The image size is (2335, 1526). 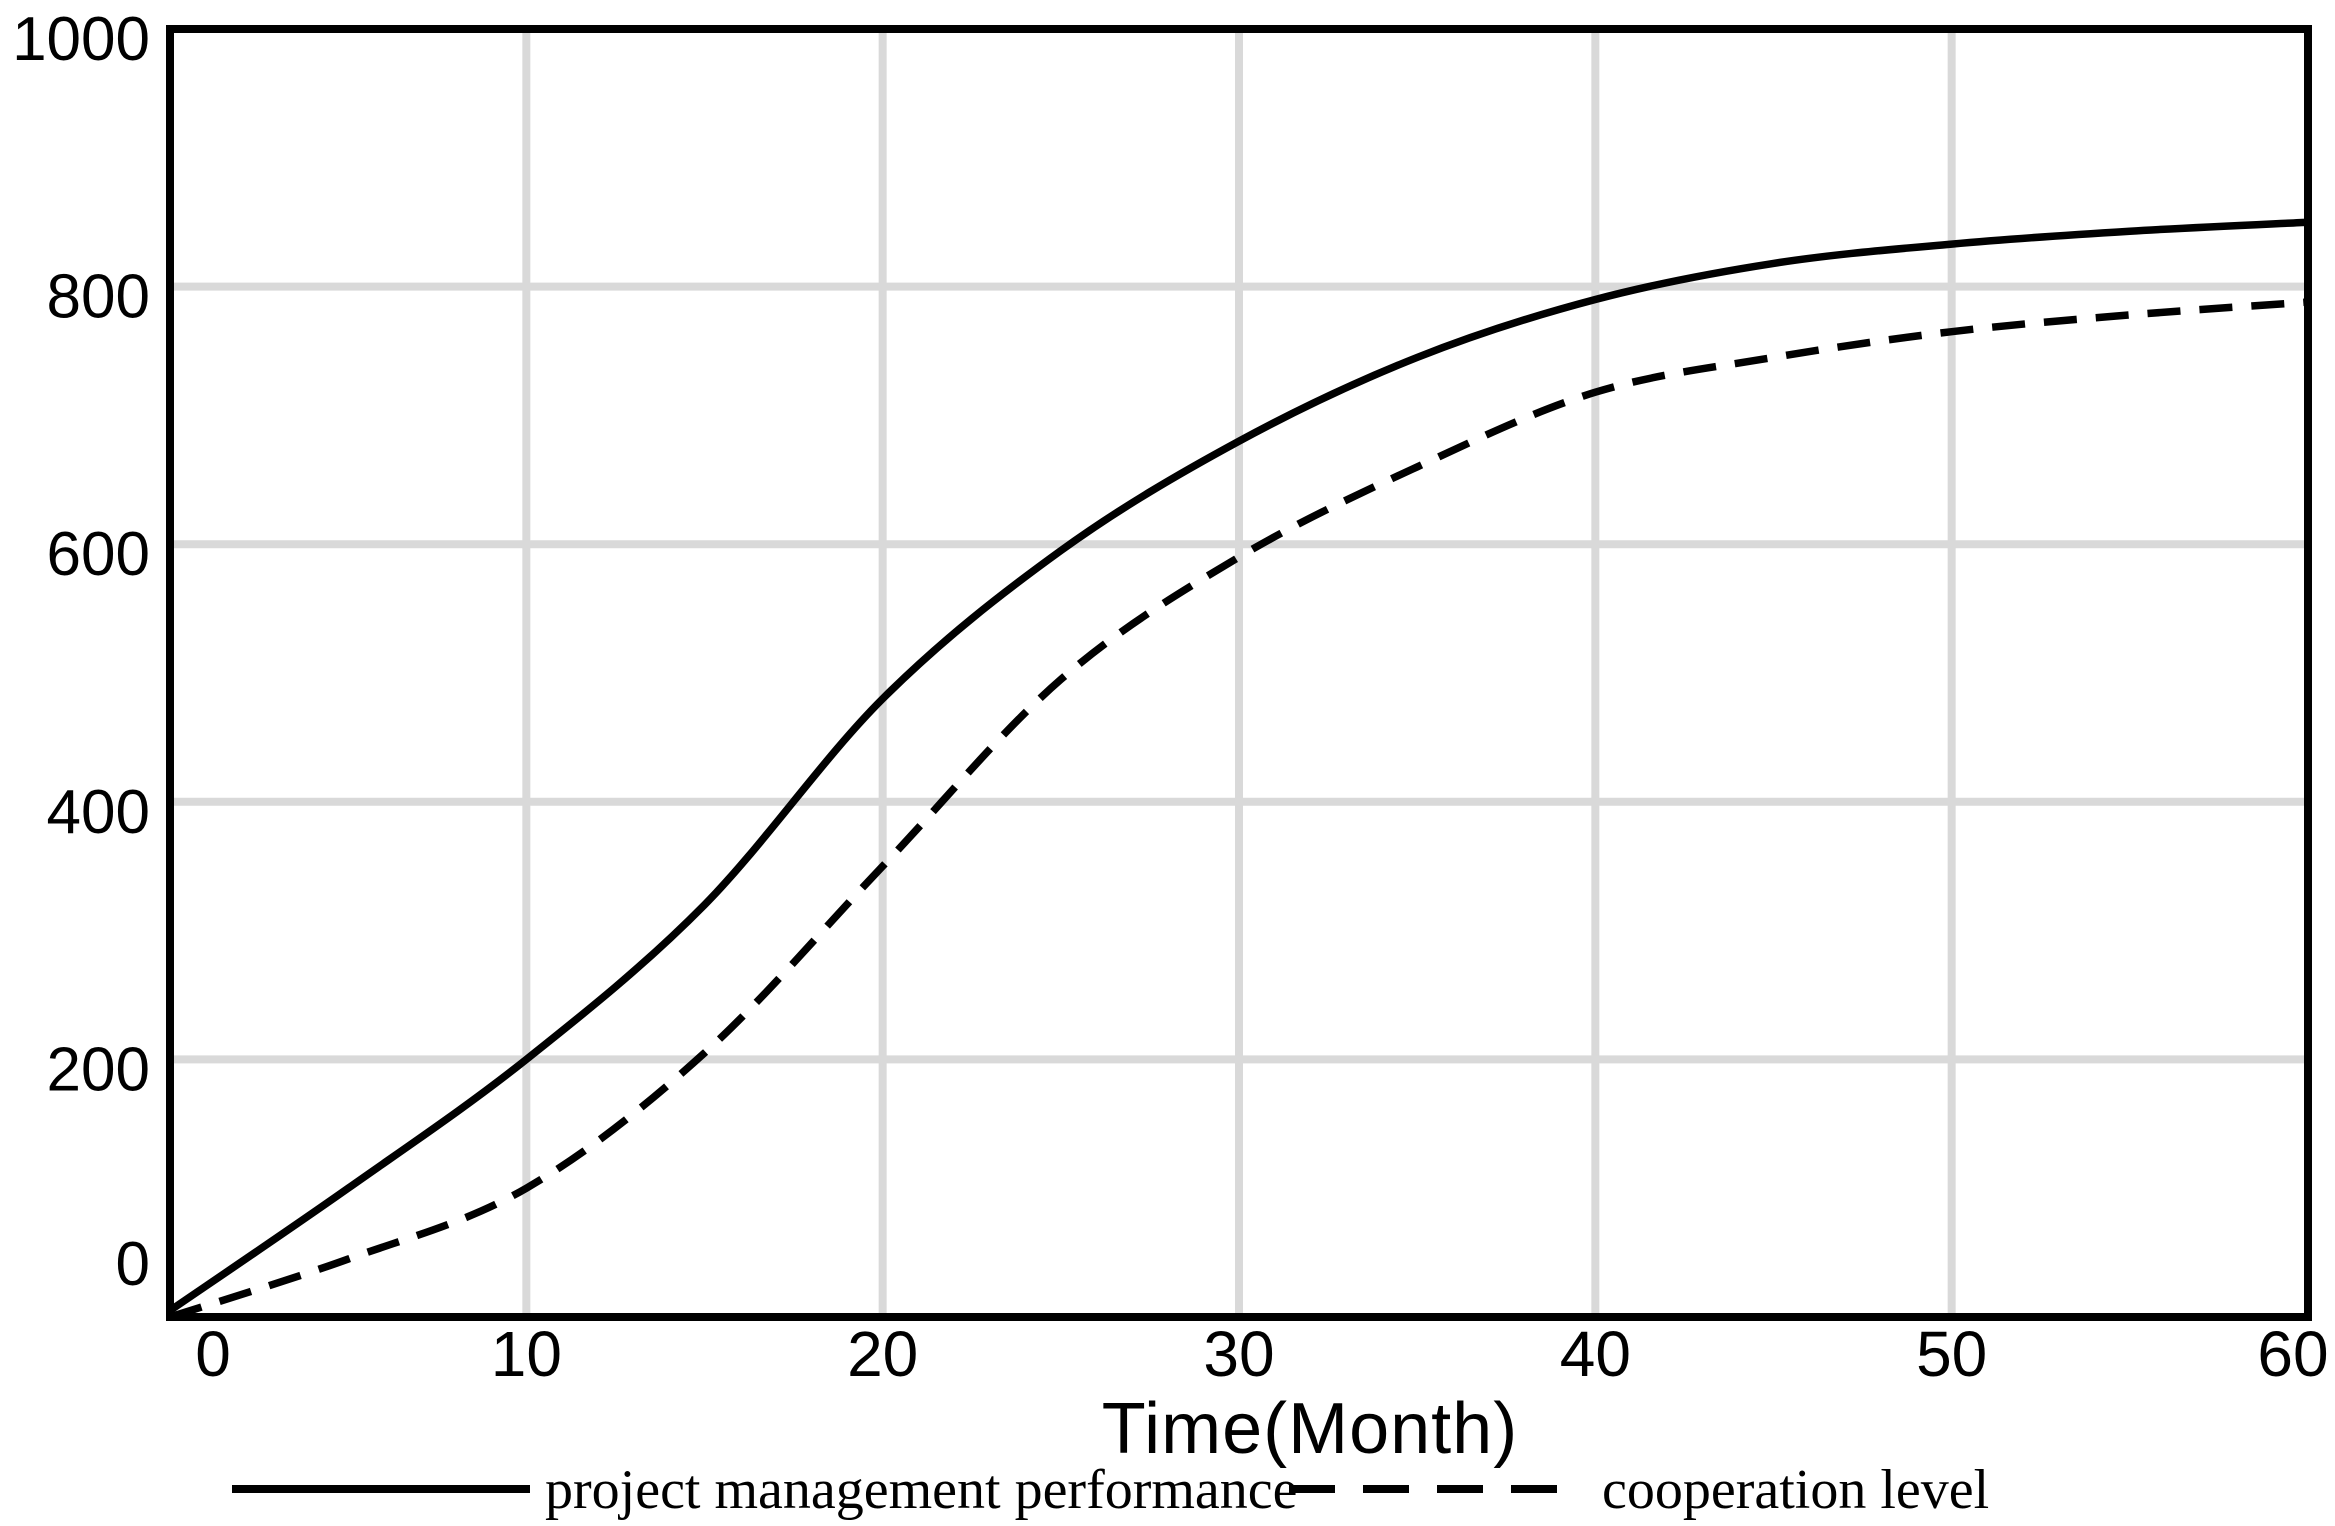 I want to click on x-tick-label: 60, so click(x=2292, y=1354).